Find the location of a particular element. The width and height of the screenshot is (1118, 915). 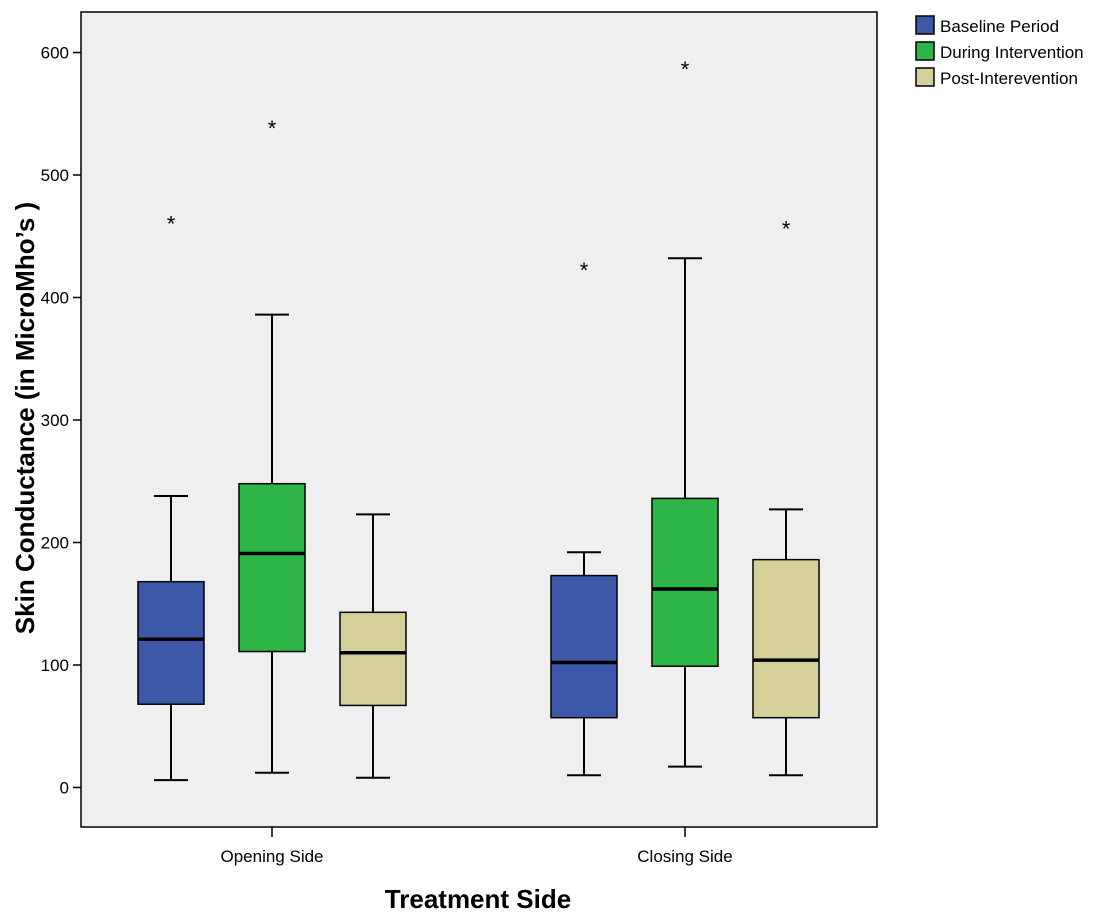

box-baseline-period-0: * is located at coordinates (171, 497).